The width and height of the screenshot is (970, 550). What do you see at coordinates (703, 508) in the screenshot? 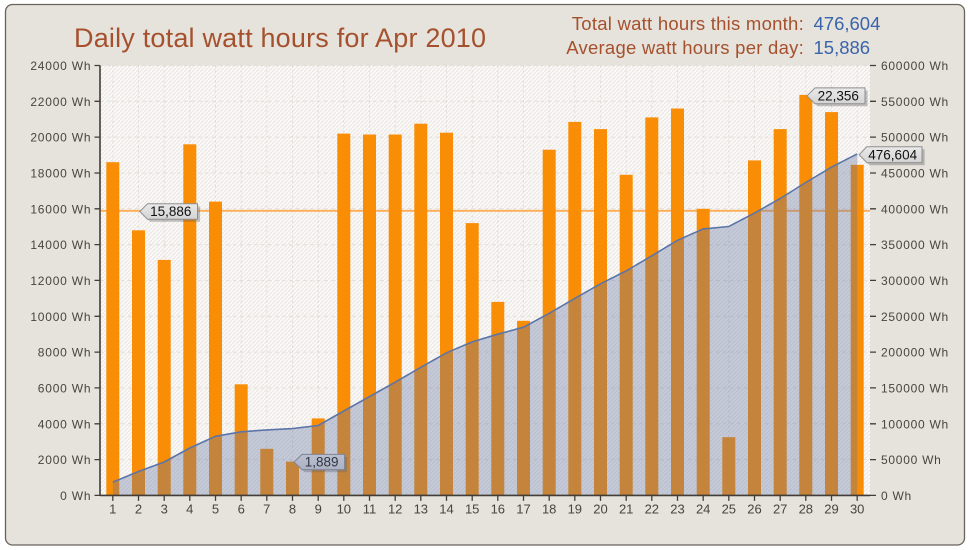
I see `svg-text: 24` at bounding box center [703, 508].